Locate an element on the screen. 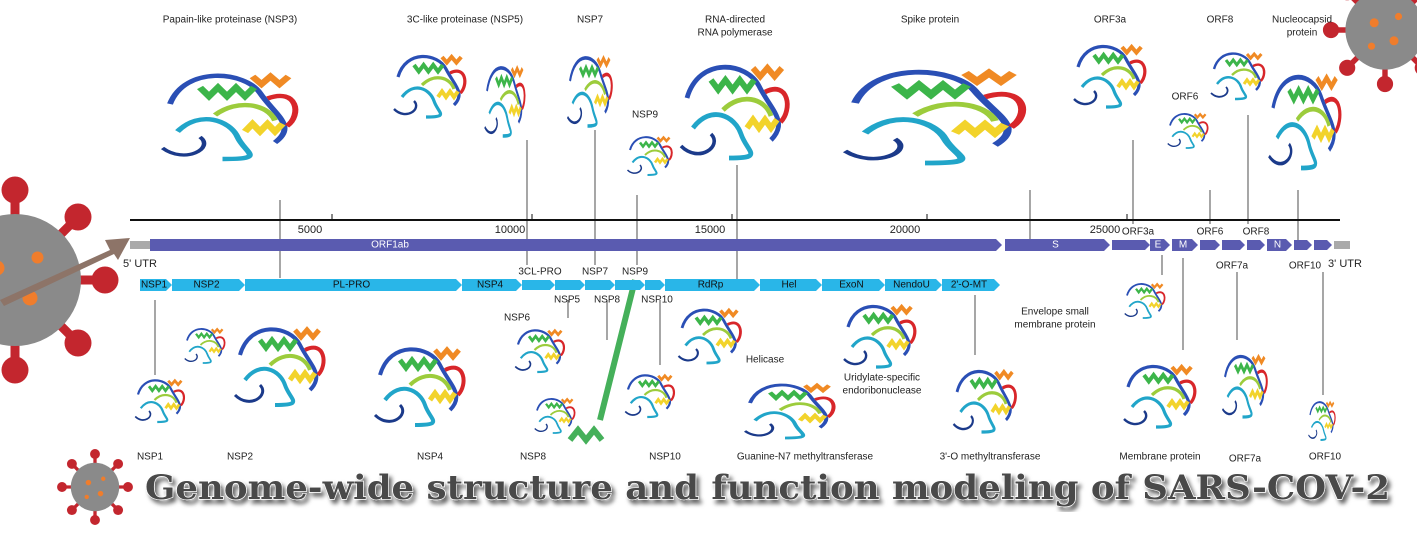 The image size is (1417, 537). structure-label: ORF6 is located at coordinates (1185, 97).